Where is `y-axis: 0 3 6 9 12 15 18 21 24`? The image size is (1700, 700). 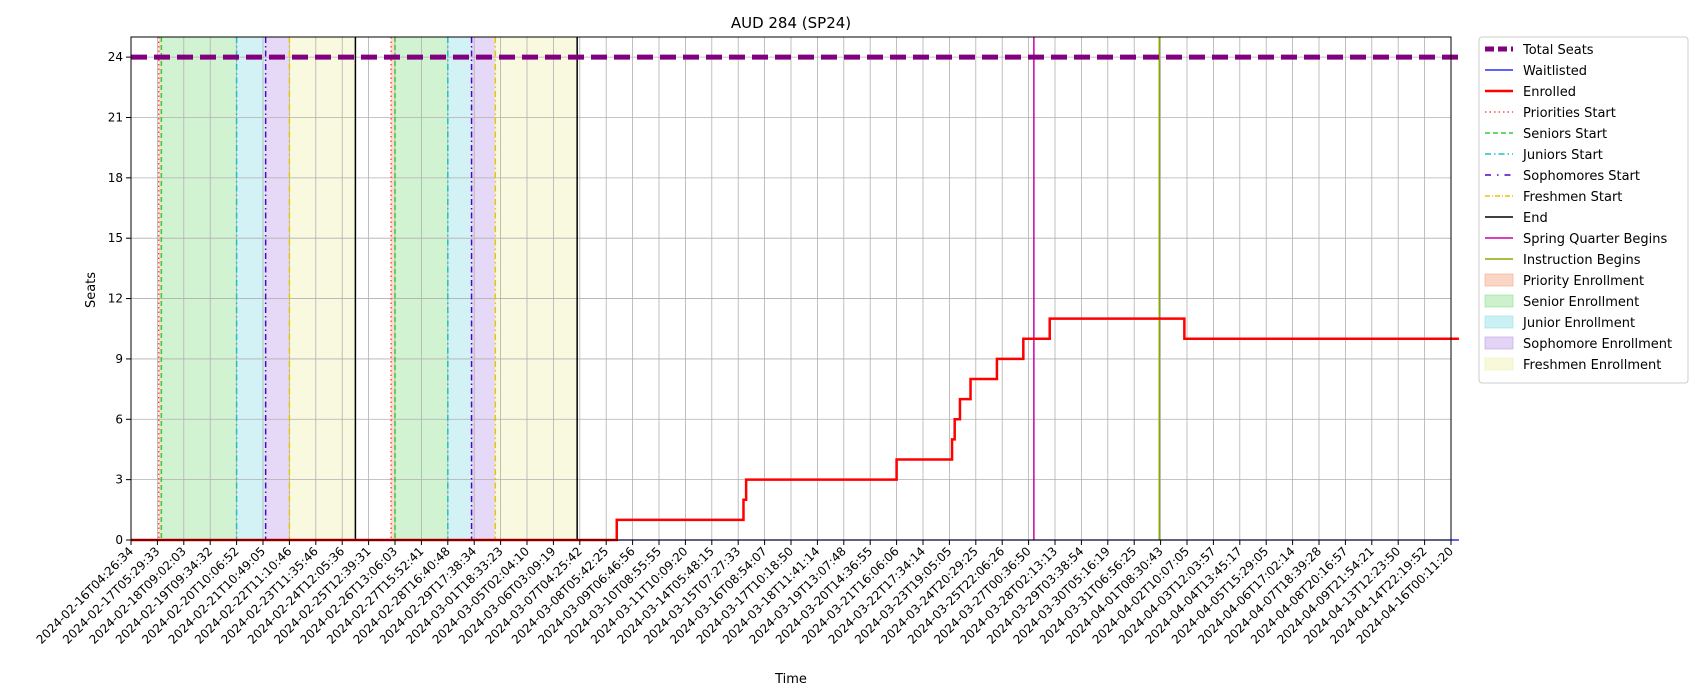
y-axis: 0 3 6 9 12 15 18 21 24 is located at coordinates (119, 298).